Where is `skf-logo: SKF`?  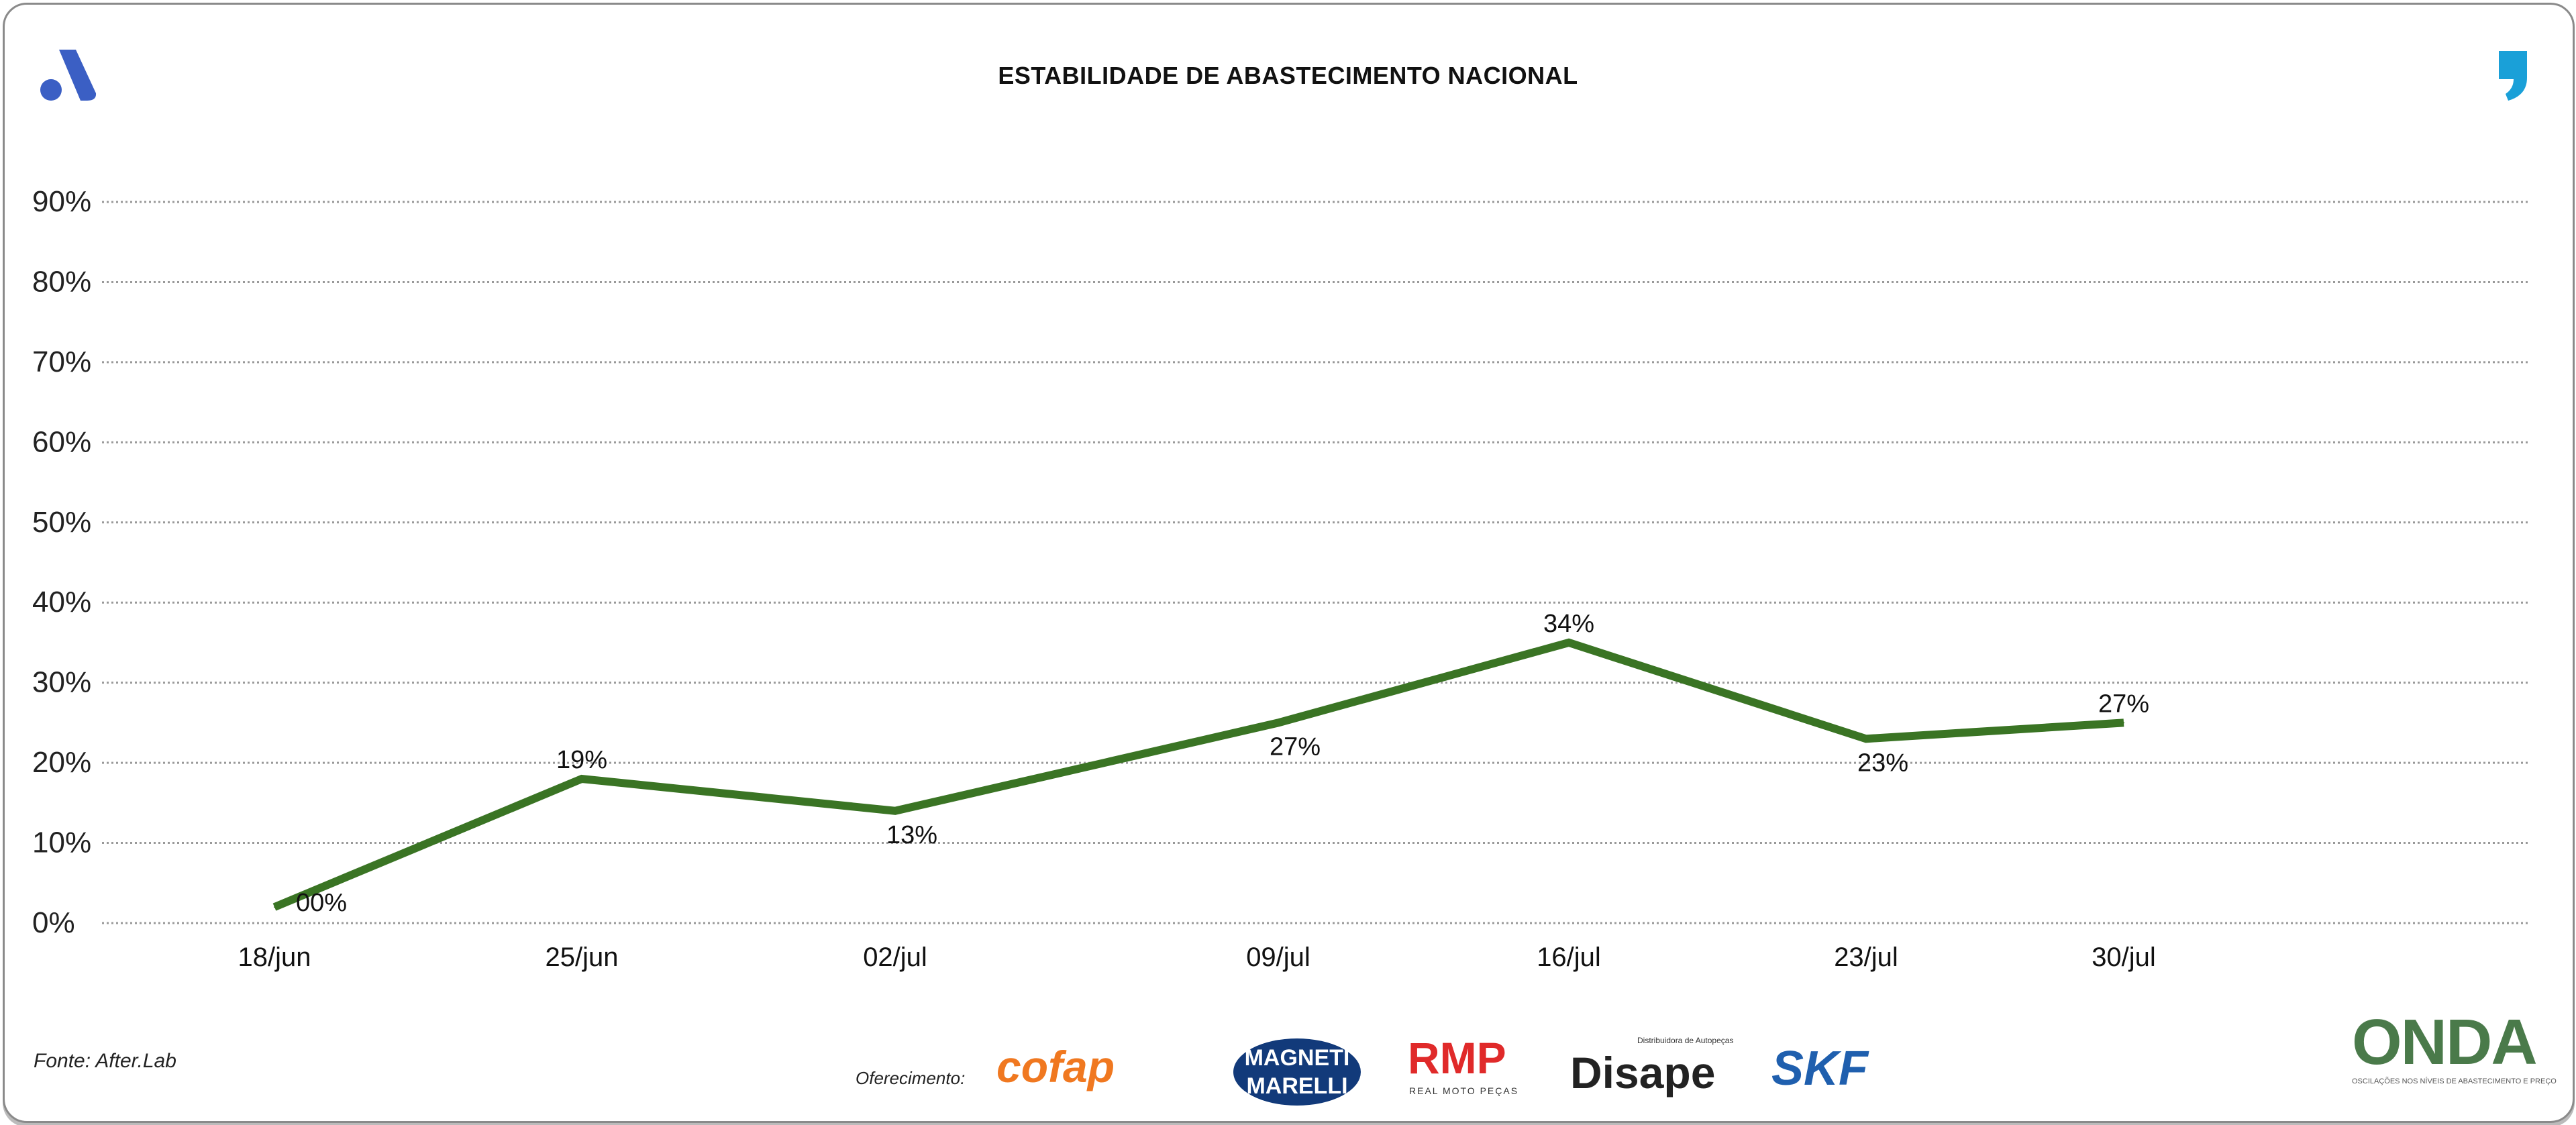
skf-logo: SKF is located at coordinates (1819, 1068).